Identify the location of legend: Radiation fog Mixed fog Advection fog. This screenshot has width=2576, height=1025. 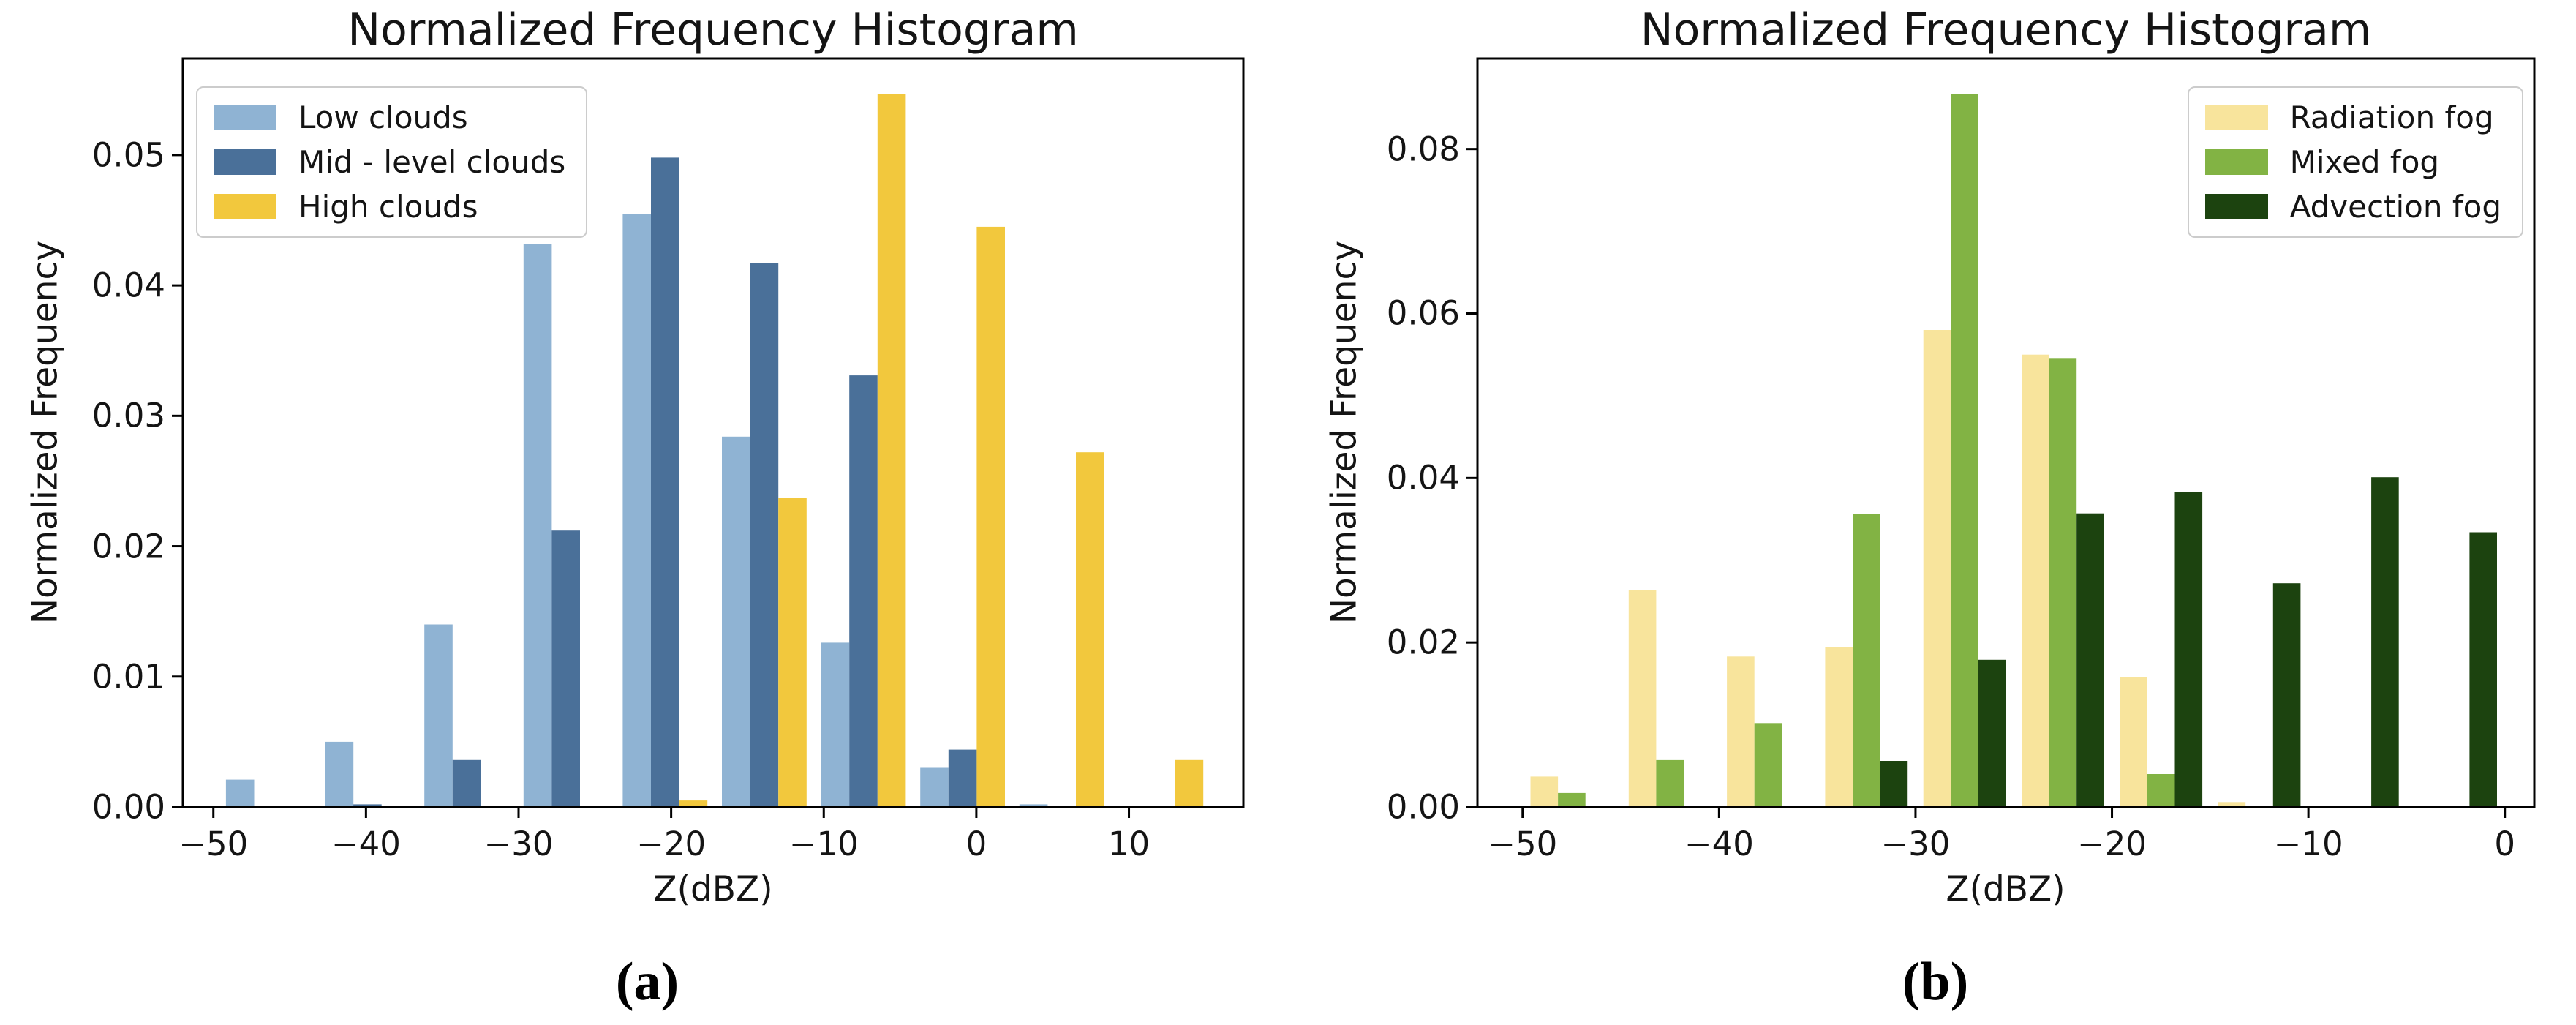
(2355, 162).